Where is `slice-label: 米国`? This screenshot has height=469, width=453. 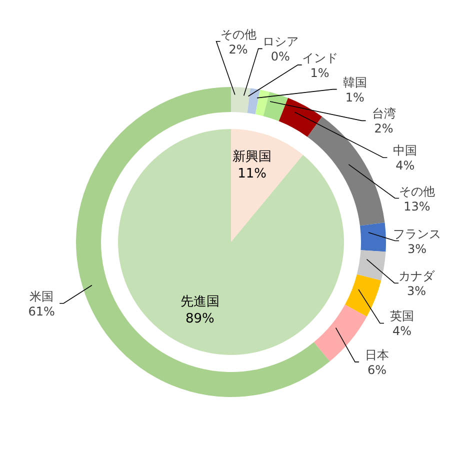
slice-label: 米国 is located at coordinates (42, 296).